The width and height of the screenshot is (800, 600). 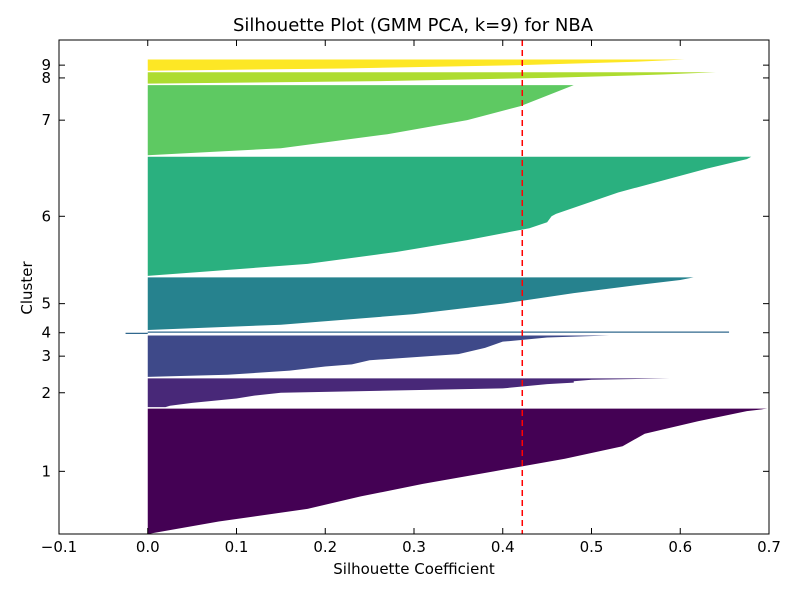 What do you see at coordinates (59, 547) in the screenshot?
I see `x-tick-label: −0.1` at bounding box center [59, 547].